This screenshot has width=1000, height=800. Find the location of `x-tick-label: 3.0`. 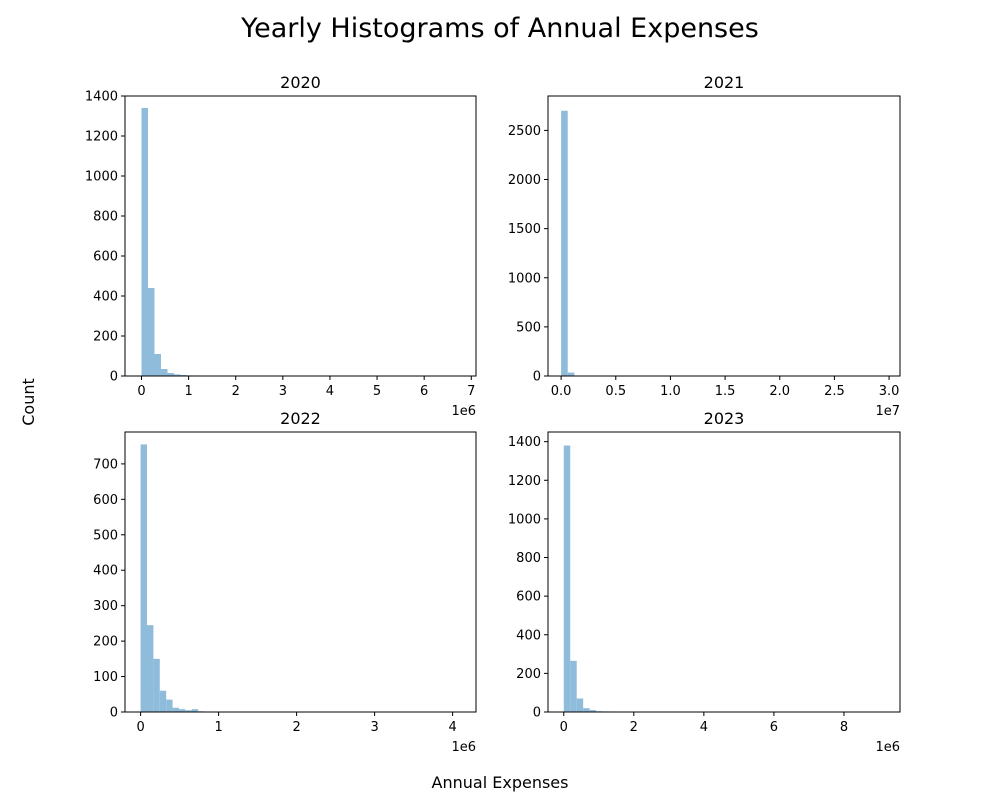

x-tick-label: 3.0 is located at coordinates (889, 391).